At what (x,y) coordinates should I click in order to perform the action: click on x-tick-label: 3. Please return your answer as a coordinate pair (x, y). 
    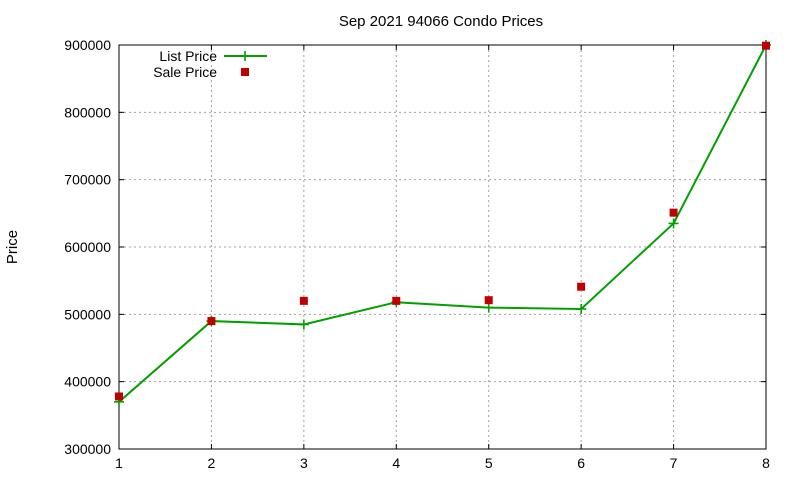
    Looking at the image, I should click on (304, 463).